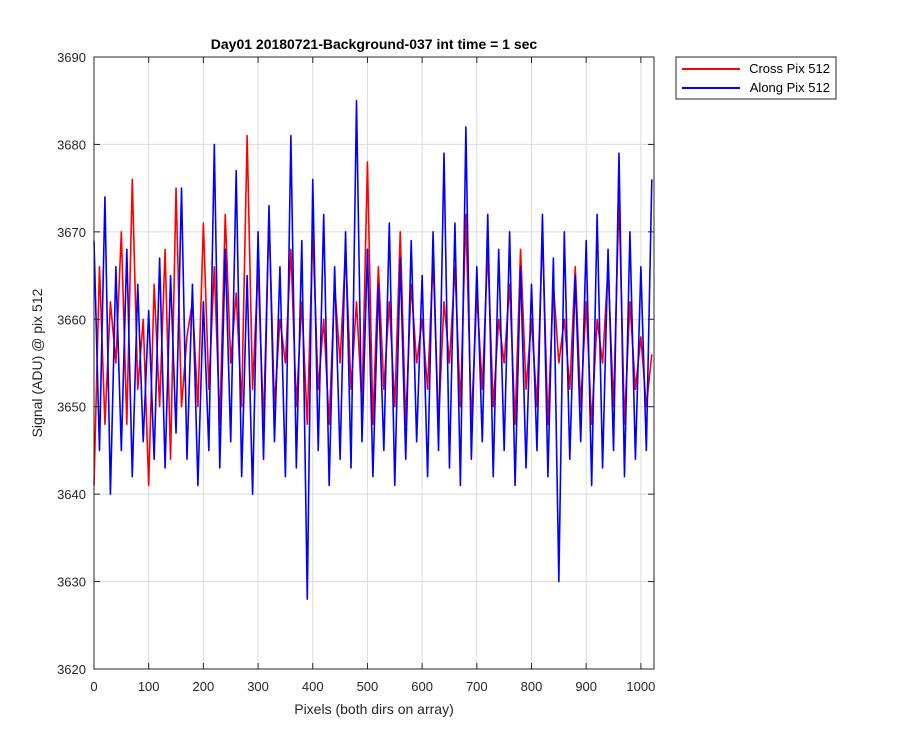 Image resolution: width=900 pixels, height=750 pixels. What do you see at coordinates (37, 362) in the screenshot?
I see `y-axis-label: Signal (ADU) @ pix 512` at bounding box center [37, 362].